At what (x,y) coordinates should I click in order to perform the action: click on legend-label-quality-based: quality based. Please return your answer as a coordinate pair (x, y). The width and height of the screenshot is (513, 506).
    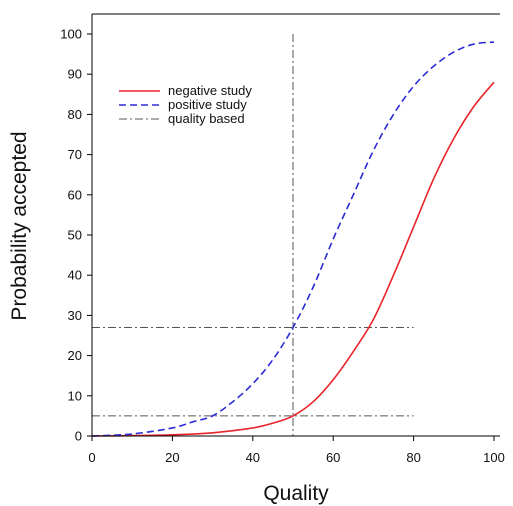
    Looking at the image, I should click on (206, 118).